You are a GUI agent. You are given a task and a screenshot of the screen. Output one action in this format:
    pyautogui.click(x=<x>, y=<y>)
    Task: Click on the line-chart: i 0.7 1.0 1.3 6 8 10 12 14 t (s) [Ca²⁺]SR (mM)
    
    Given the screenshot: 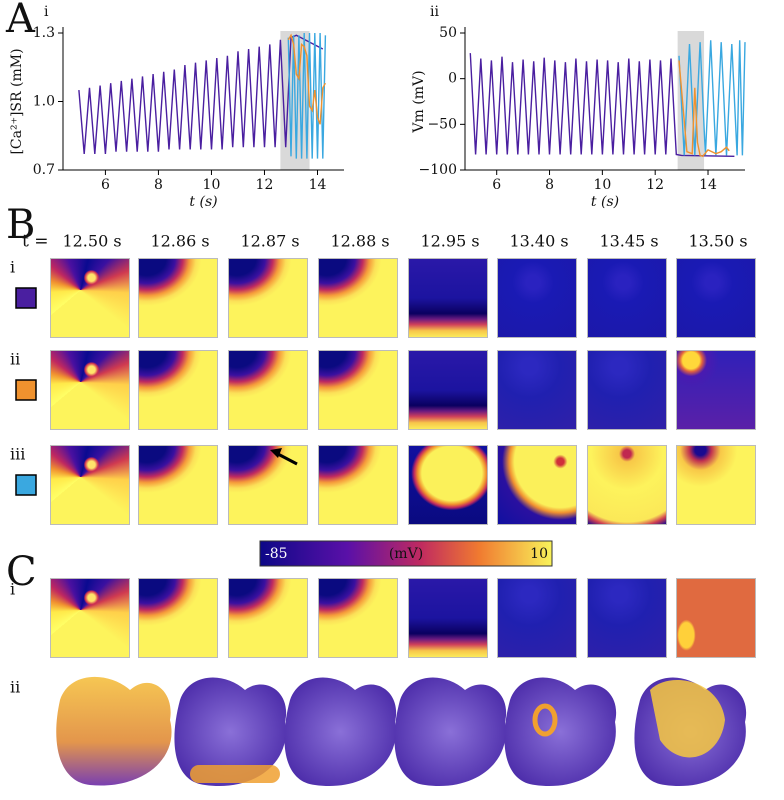 What is the action you would take?
    pyautogui.click(x=176, y=107)
    